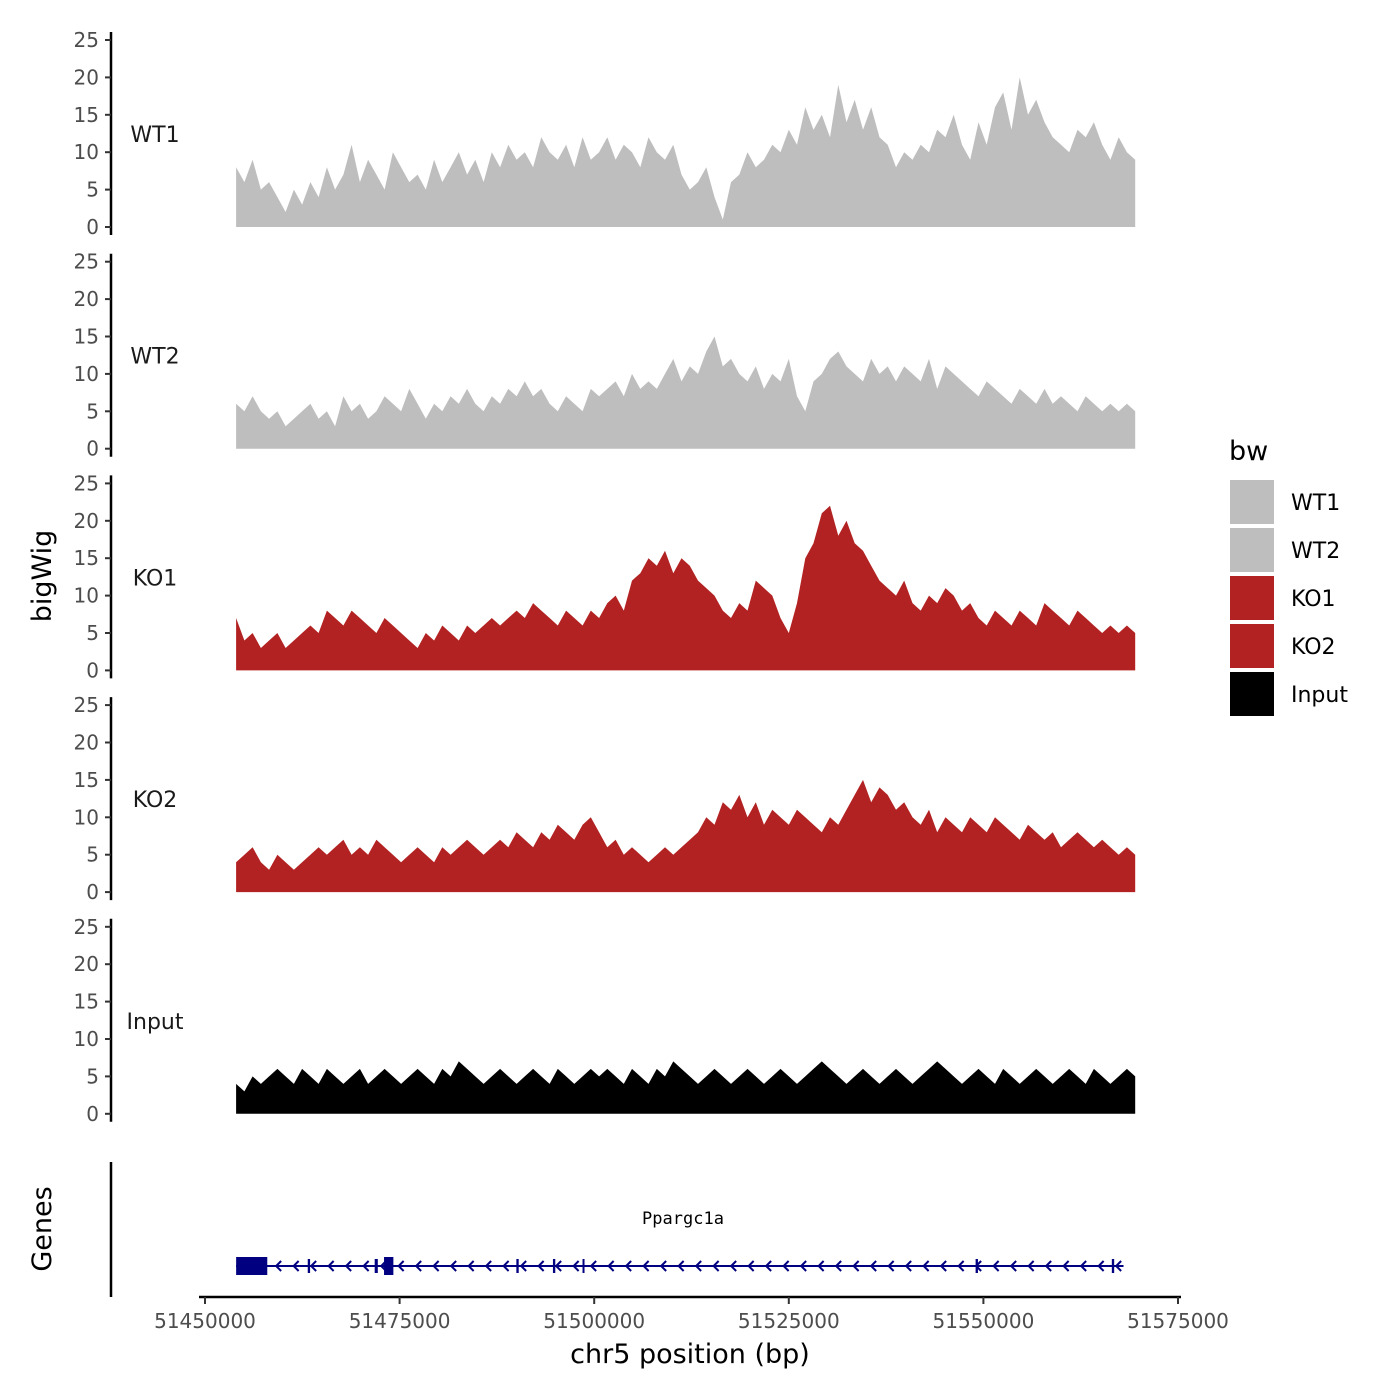 The width and height of the screenshot is (1400, 1400). Describe the element at coordinates (155, 578) in the screenshot. I see `track-label-KO1: KO1` at that location.